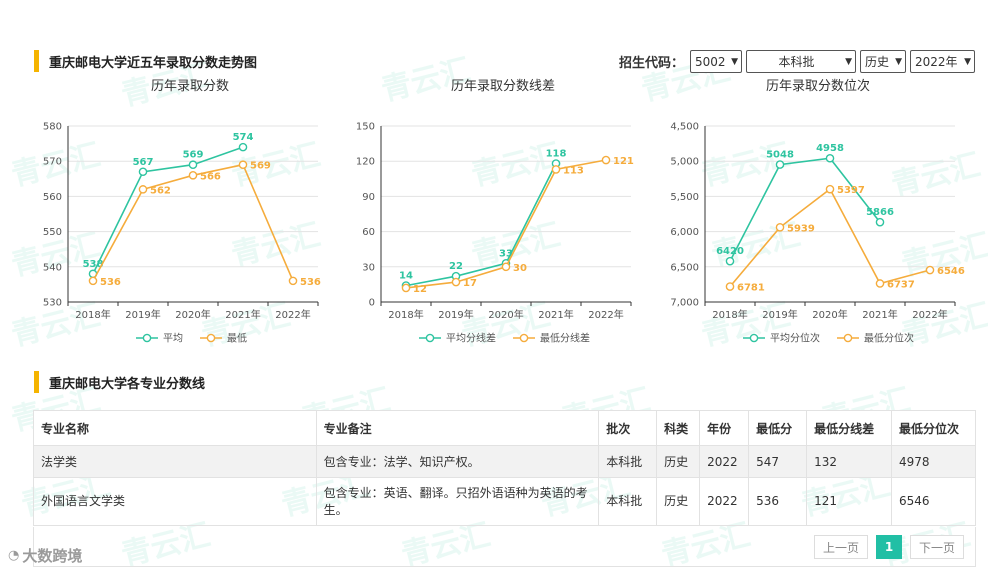 Image resolution: width=988 pixels, height=577 pixels. What do you see at coordinates (889, 547) in the screenshot?
I see `page-1-button: 1` at bounding box center [889, 547].